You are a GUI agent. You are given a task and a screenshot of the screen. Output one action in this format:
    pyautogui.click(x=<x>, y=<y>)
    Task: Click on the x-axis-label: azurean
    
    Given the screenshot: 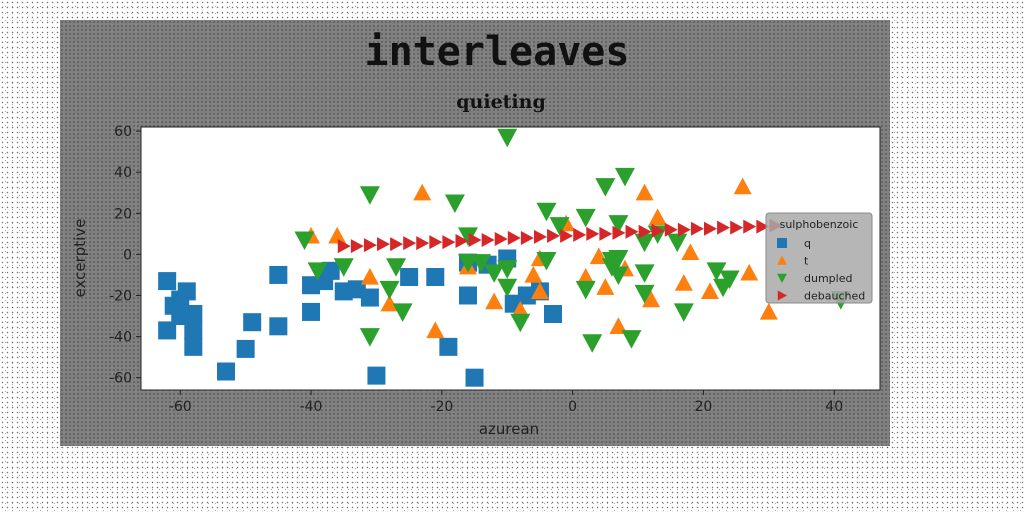 What is the action you would take?
    pyautogui.click(x=509, y=429)
    